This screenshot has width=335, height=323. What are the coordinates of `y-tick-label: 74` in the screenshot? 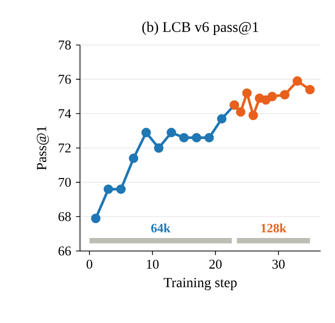 It's located at (65, 113).